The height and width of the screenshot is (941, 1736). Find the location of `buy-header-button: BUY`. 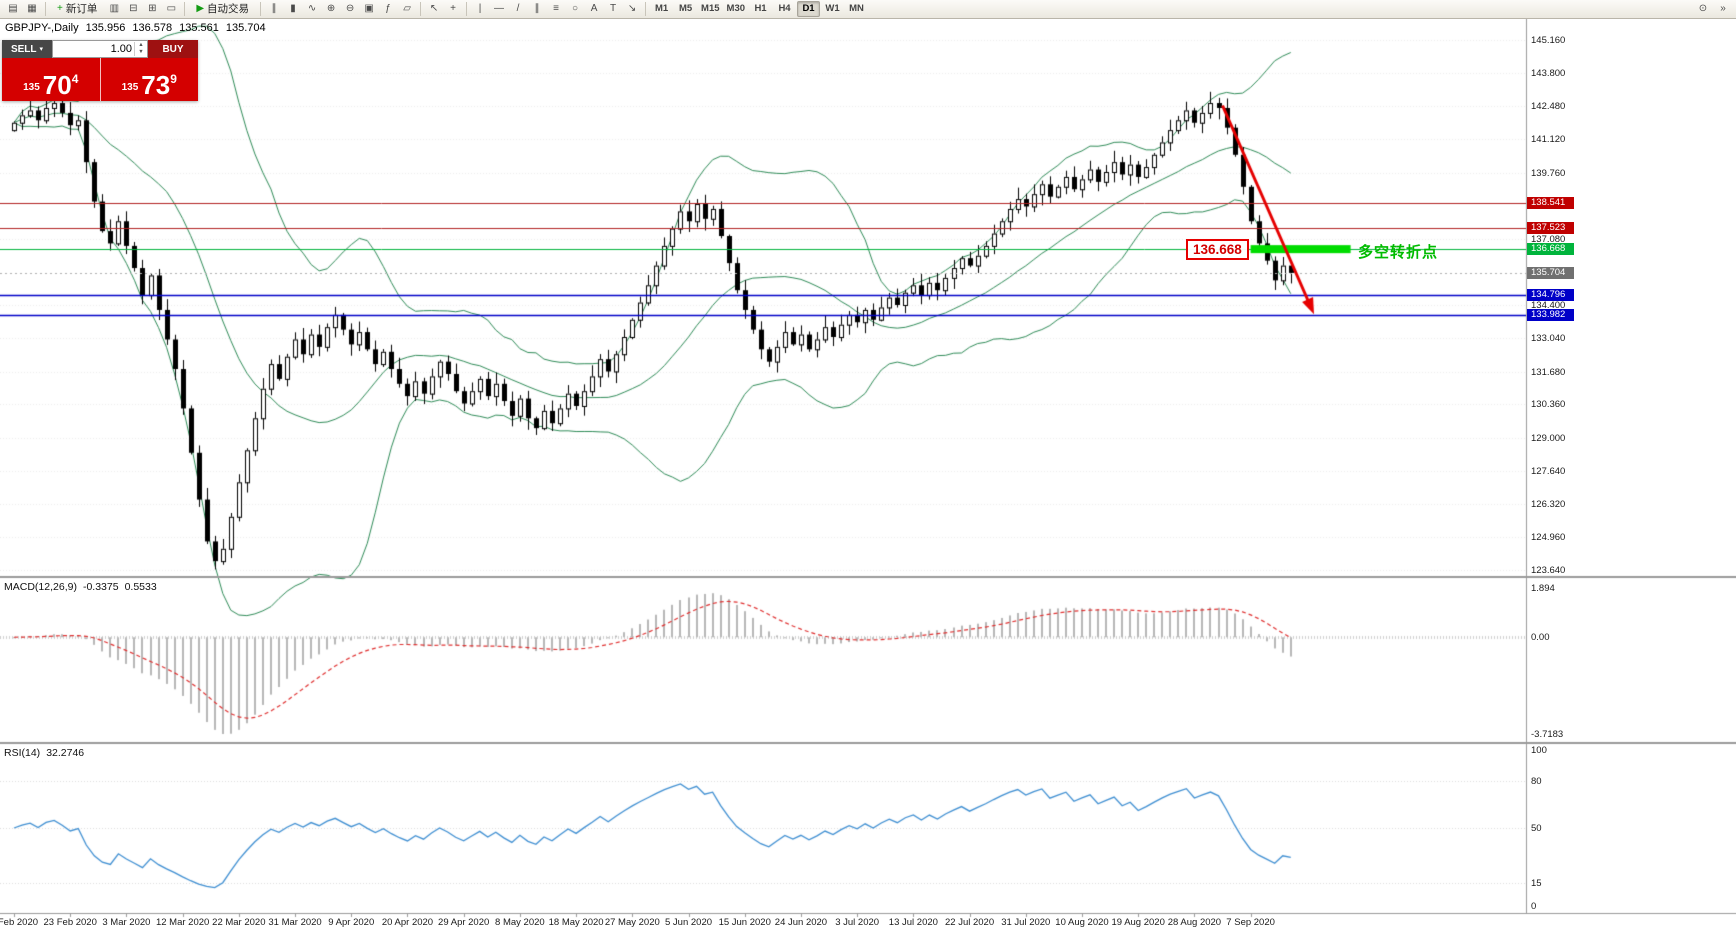

buy-header-button: BUY is located at coordinates (173, 49).